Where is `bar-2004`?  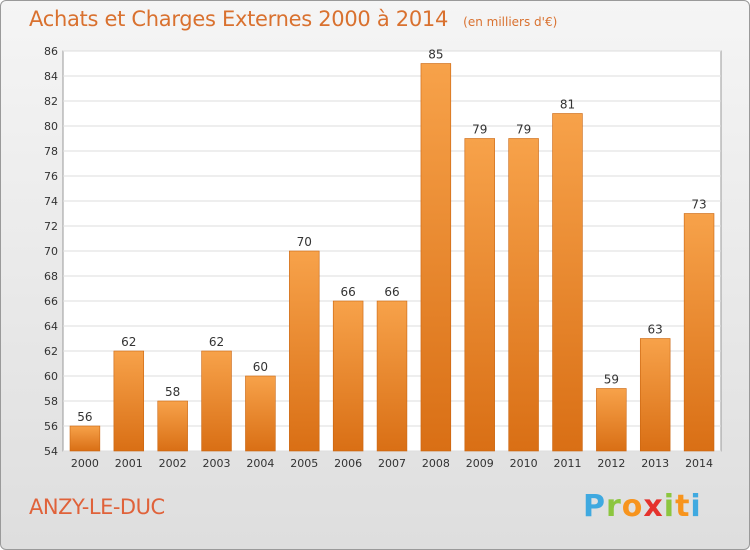
bar-2004 is located at coordinates (260, 413).